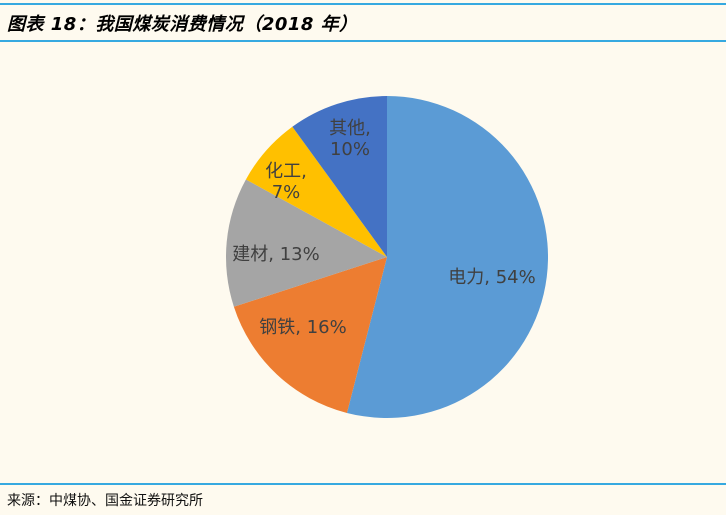 The width and height of the screenshot is (726, 515). I want to click on slice-label-其他: 其他, 10%, so click(350, 139).